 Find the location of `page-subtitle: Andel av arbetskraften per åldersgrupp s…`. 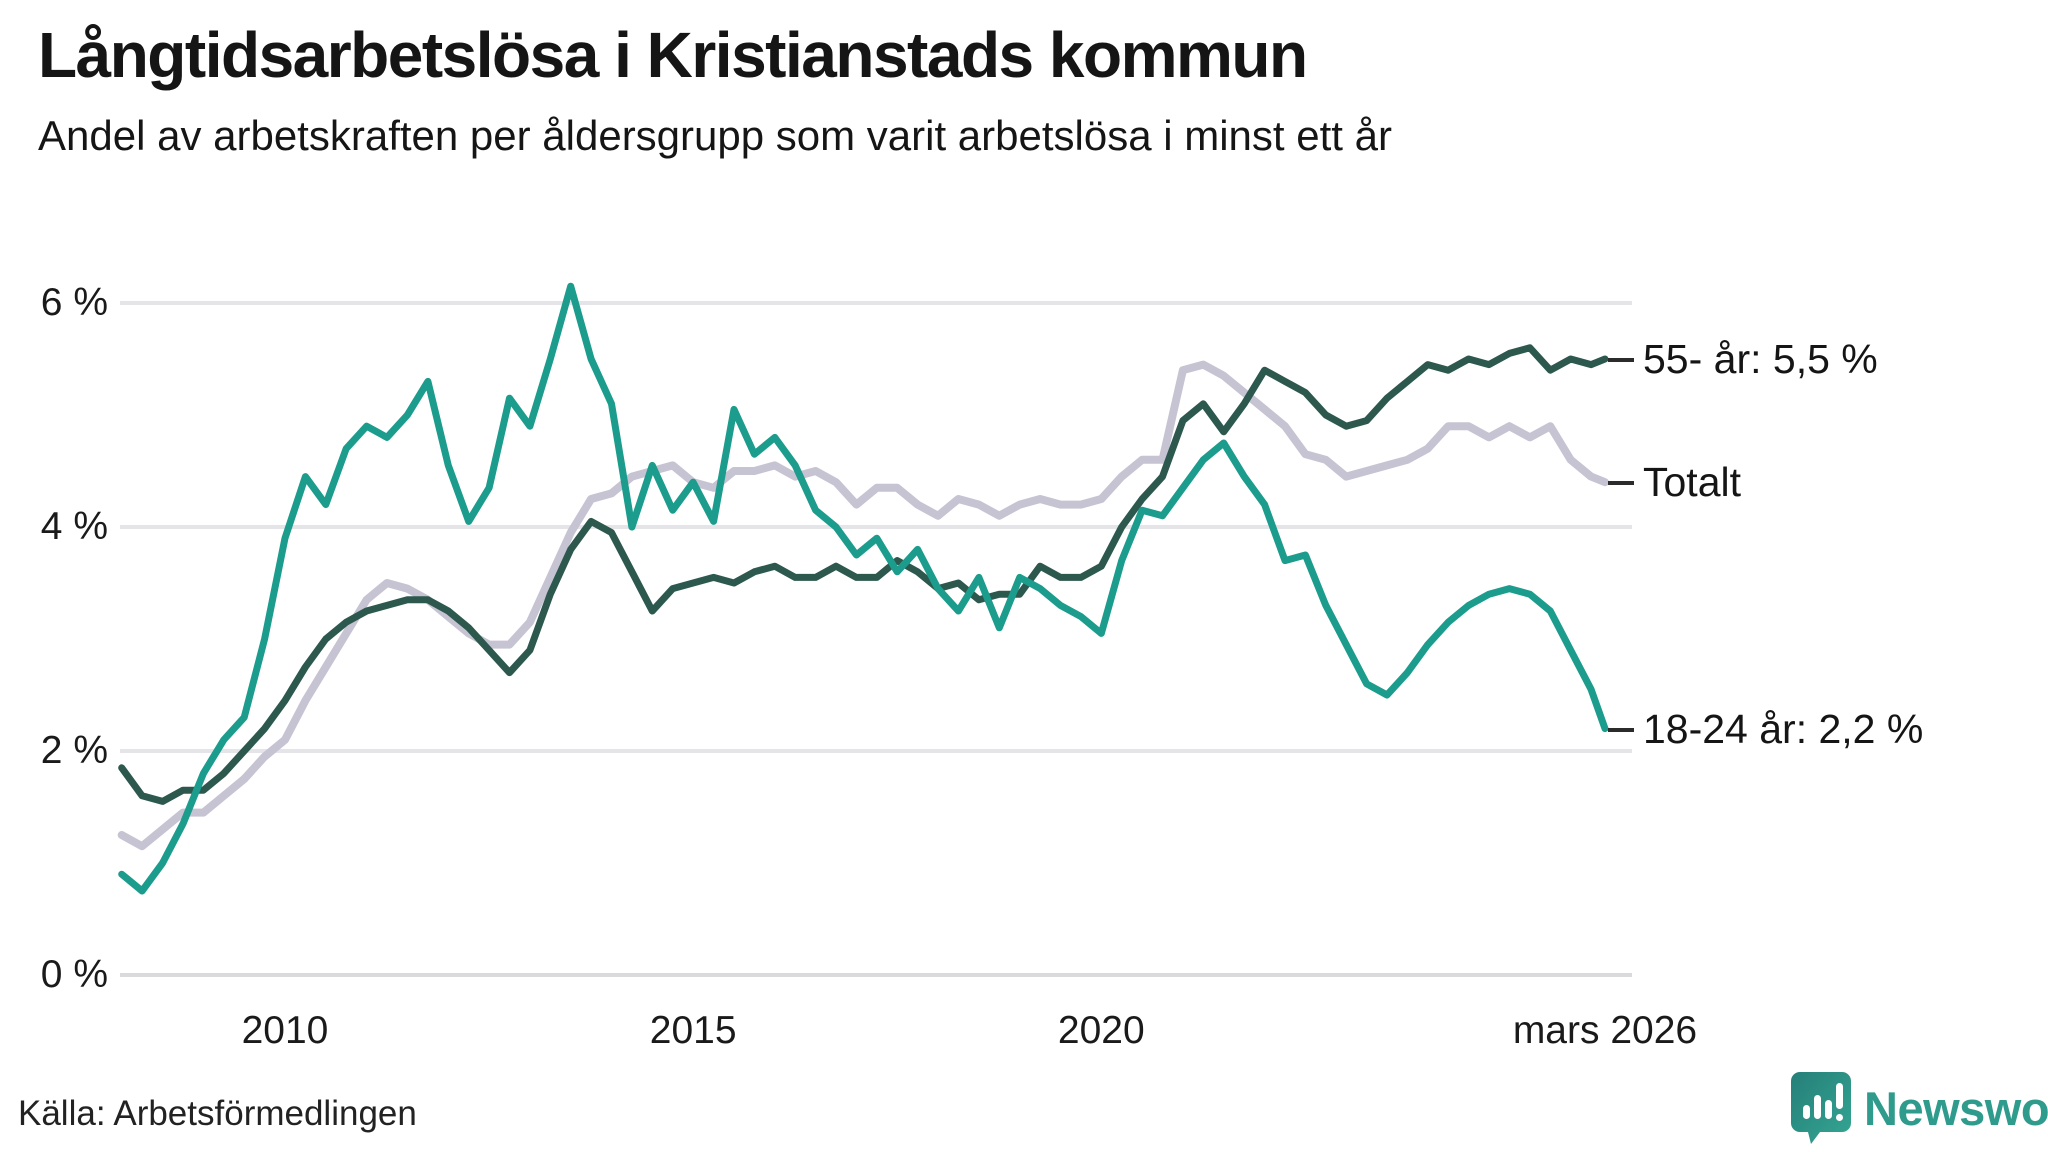

page-subtitle: Andel av arbetskraften per åldersgrupp s… is located at coordinates (715, 135).